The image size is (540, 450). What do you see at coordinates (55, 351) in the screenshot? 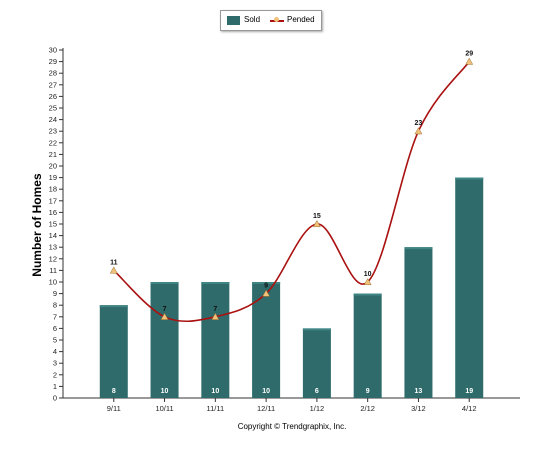
I see `y-tick-label: 4` at bounding box center [55, 351].